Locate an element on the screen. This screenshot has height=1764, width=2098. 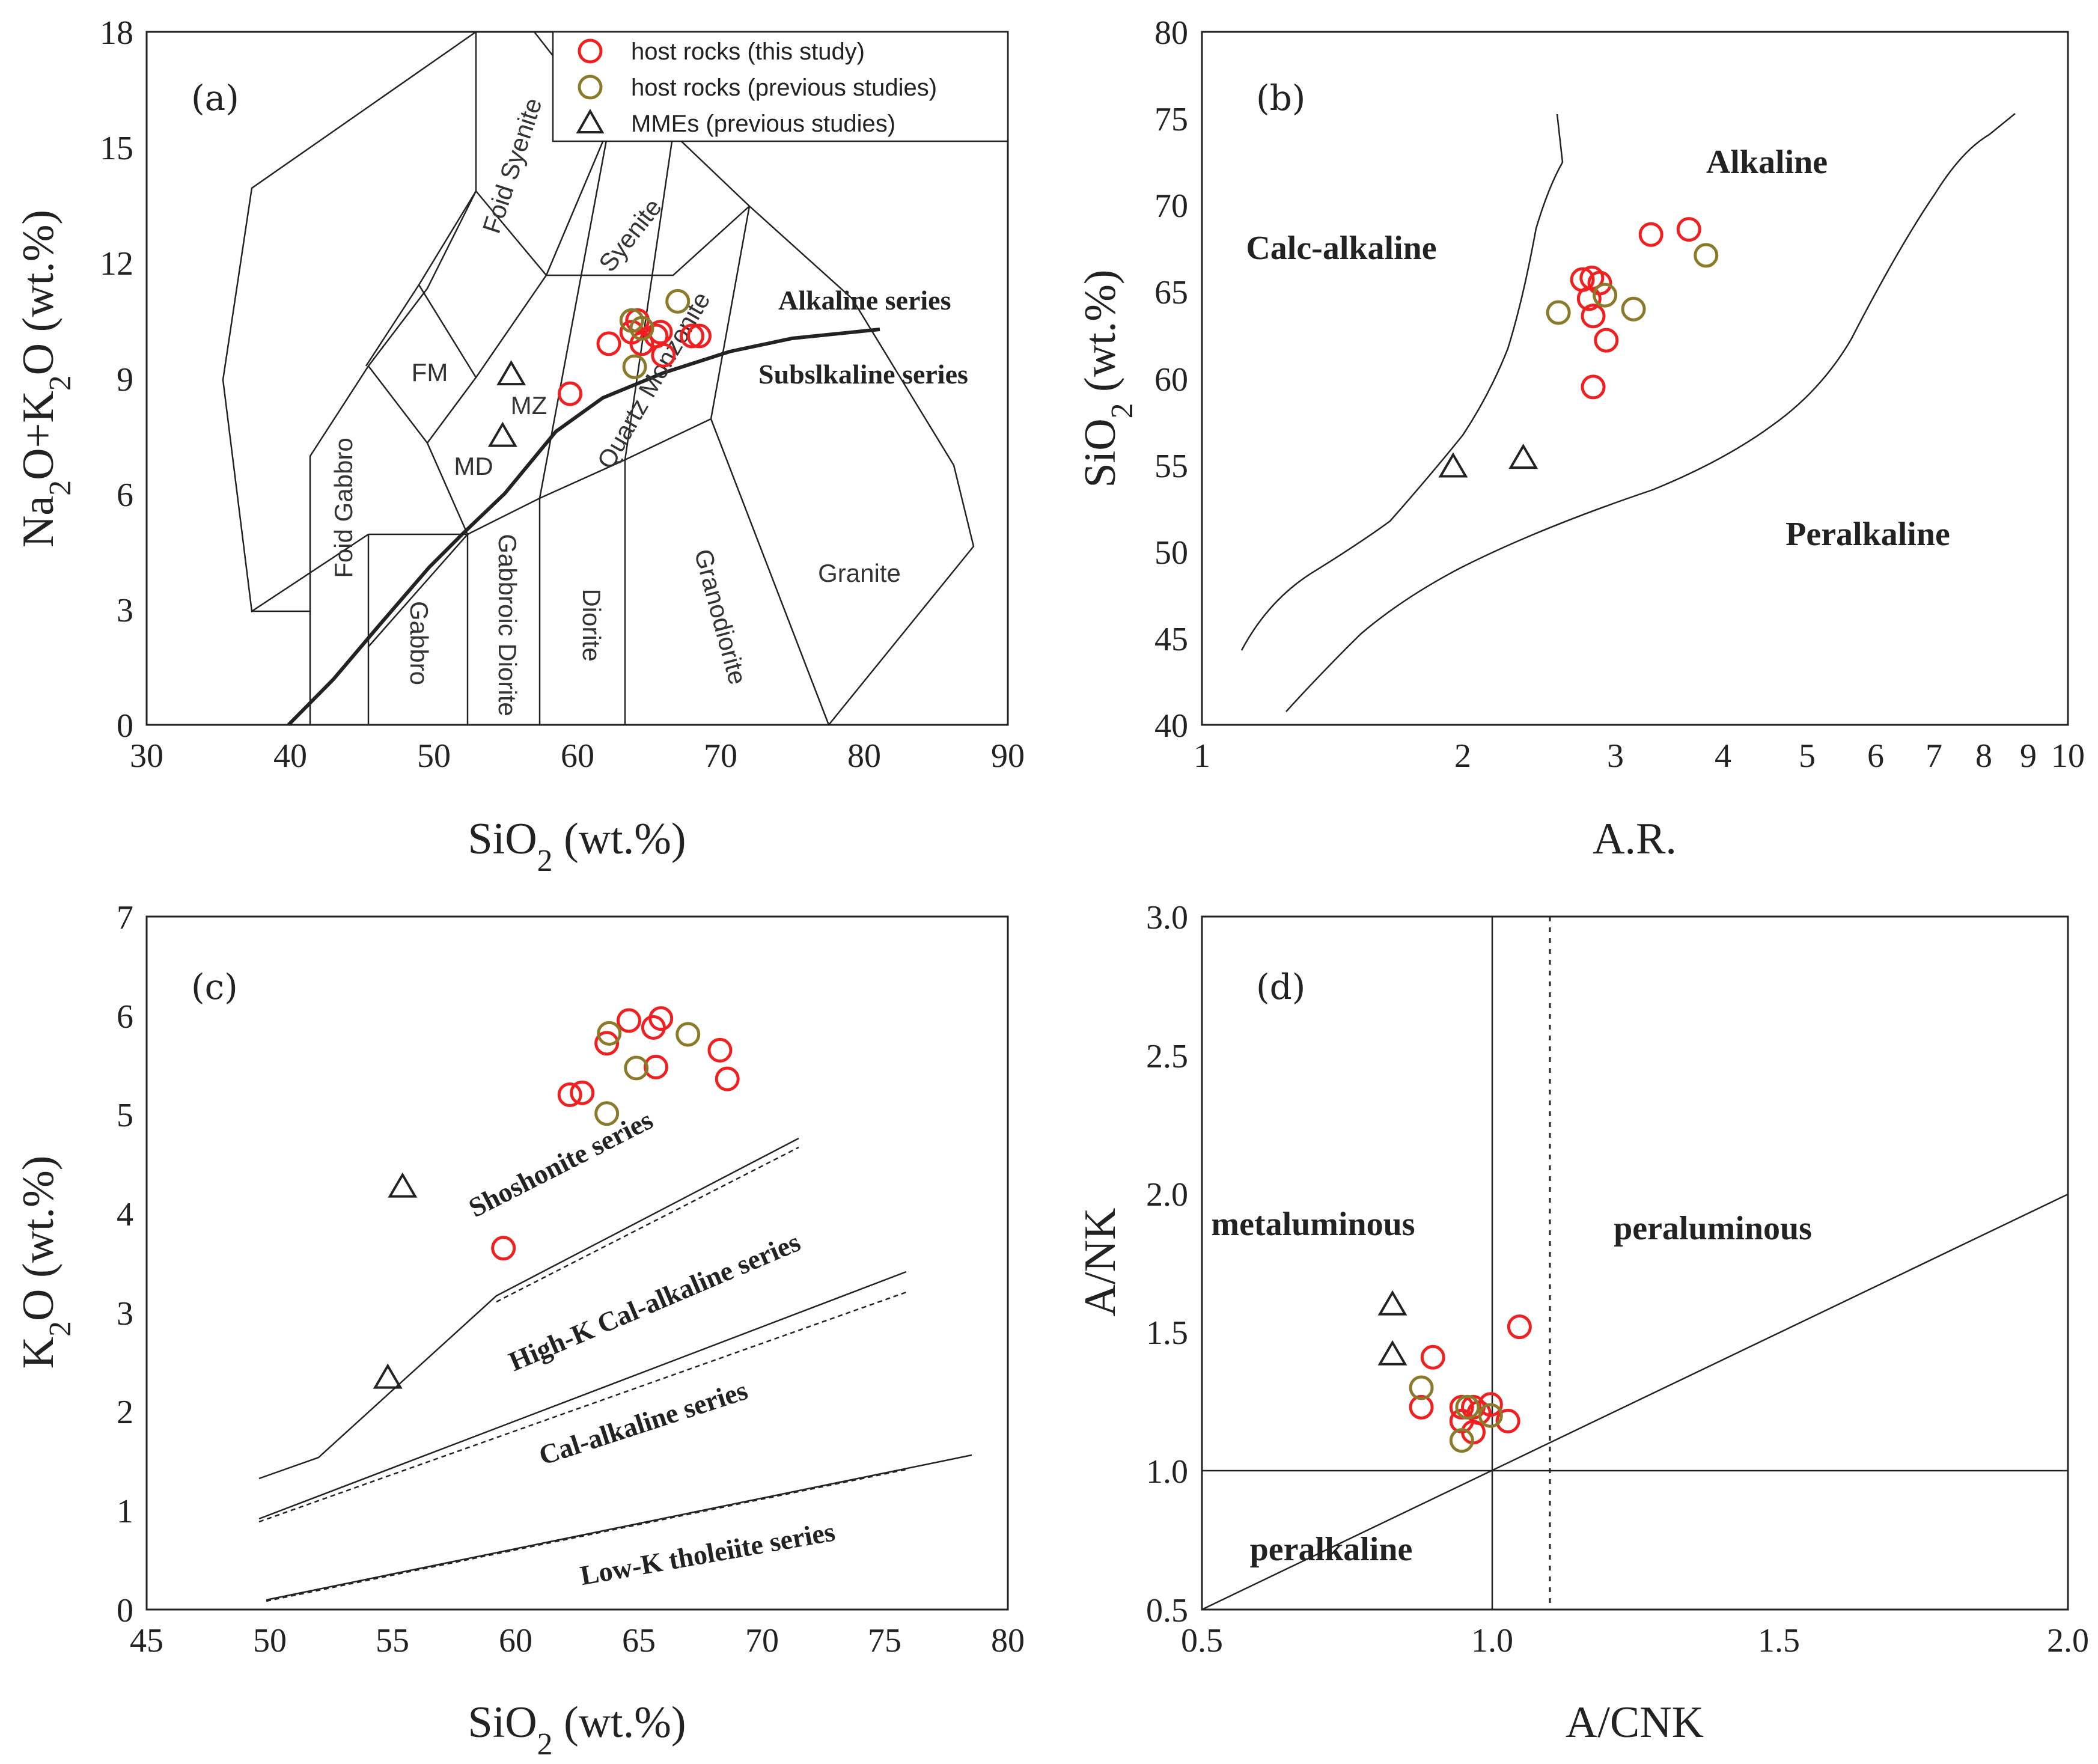
panel-c-x-ticks: 45 50 55 60 65 70 75 80 is located at coordinates (577, 1640).